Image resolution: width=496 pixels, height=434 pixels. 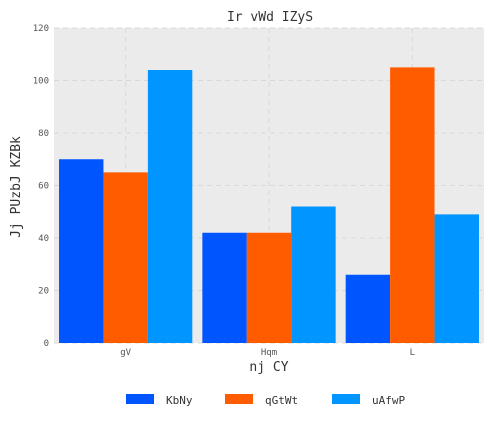 I want to click on legend-label: KbNy, so click(x=179, y=400).